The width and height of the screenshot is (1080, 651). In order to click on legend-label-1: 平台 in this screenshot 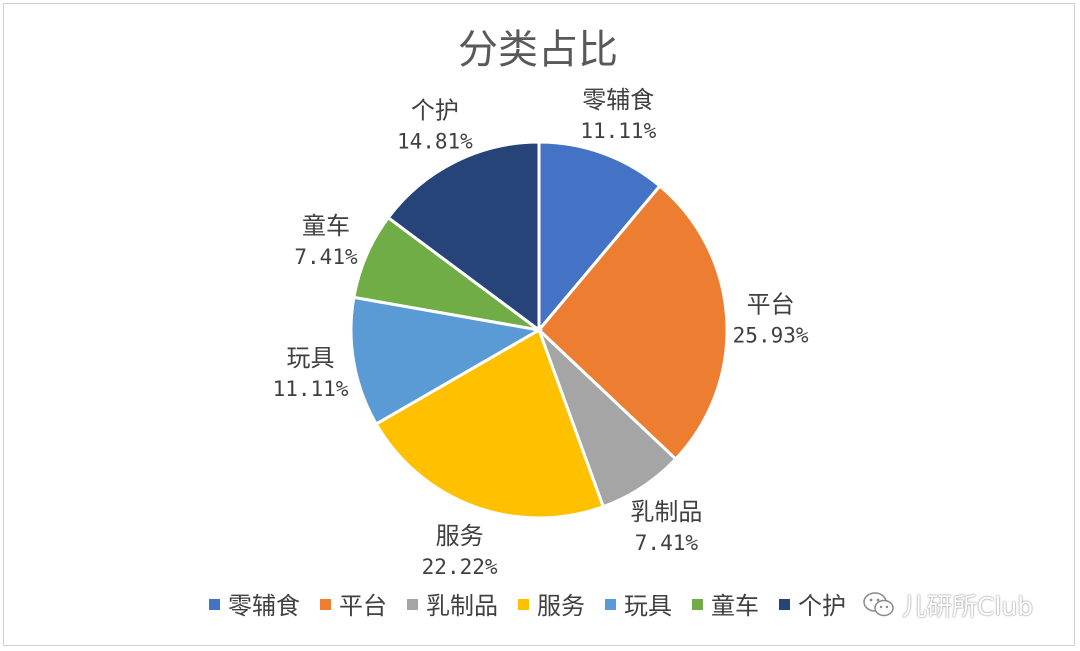, I will do `click(363, 606)`.